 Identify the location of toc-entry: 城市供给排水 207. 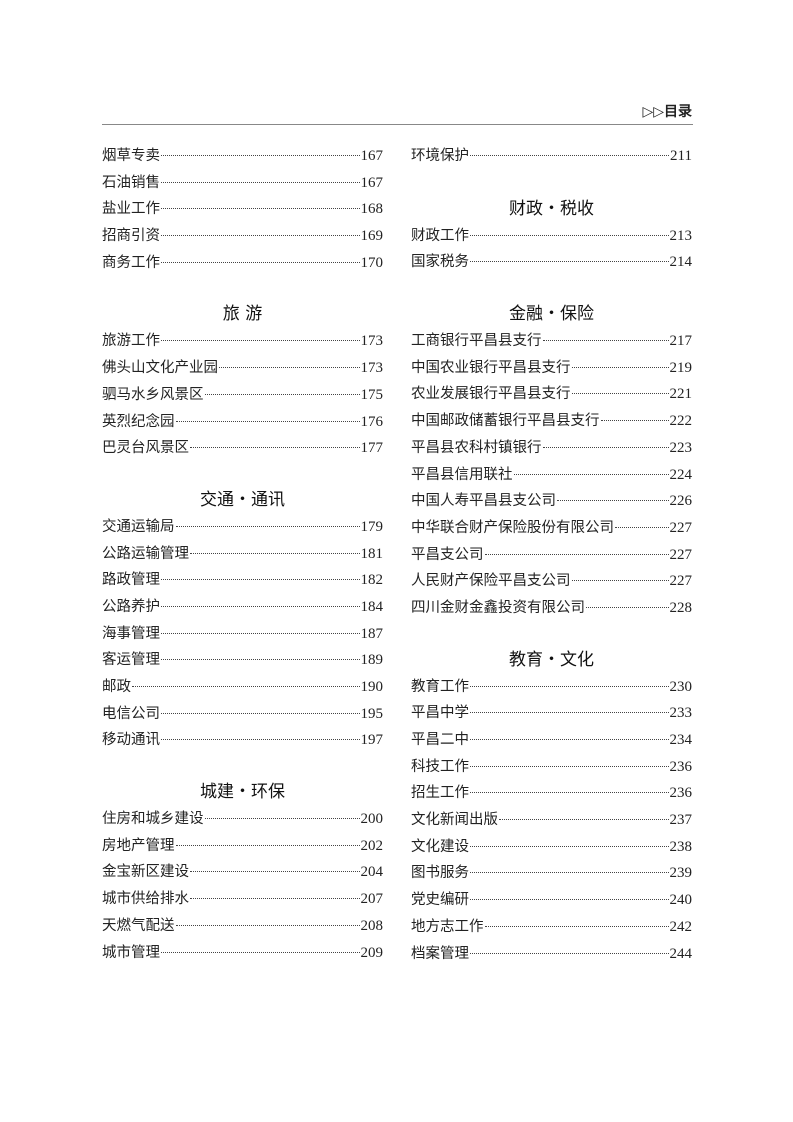
(242, 899).